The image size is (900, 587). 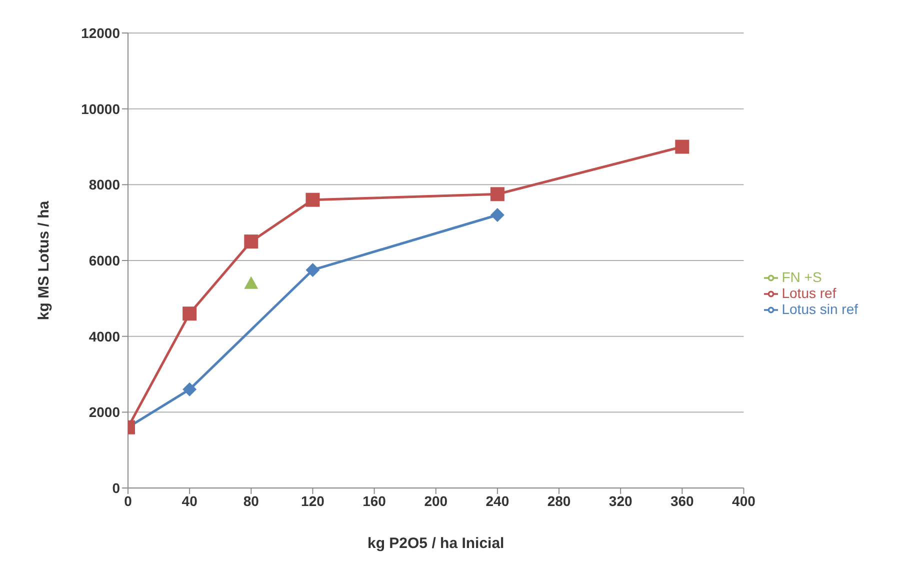 What do you see at coordinates (559, 500) in the screenshot?
I see `x-tick-label: 280` at bounding box center [559, 500].